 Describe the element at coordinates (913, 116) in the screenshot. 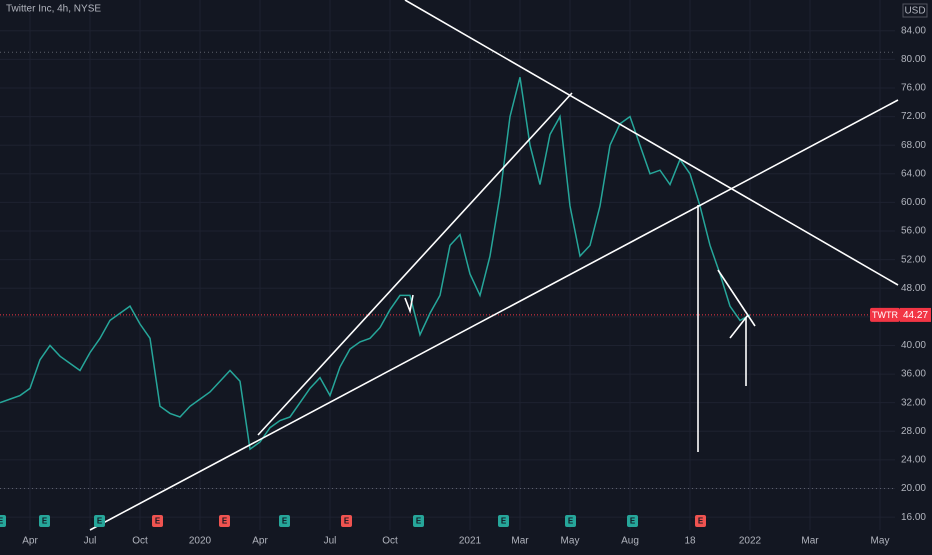

I see `y-tick-label: 72.00` at that location.